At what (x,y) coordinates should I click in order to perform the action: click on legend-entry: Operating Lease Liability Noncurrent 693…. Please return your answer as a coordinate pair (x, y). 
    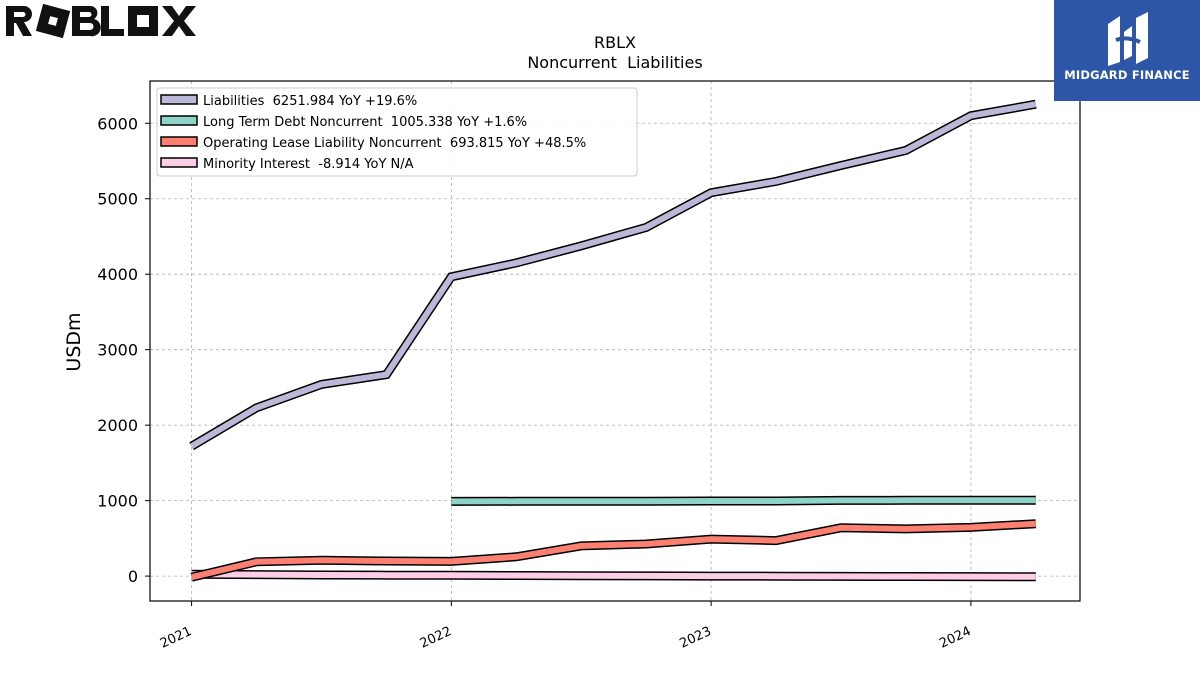
    Looking at the image, I should click on (394, 143).